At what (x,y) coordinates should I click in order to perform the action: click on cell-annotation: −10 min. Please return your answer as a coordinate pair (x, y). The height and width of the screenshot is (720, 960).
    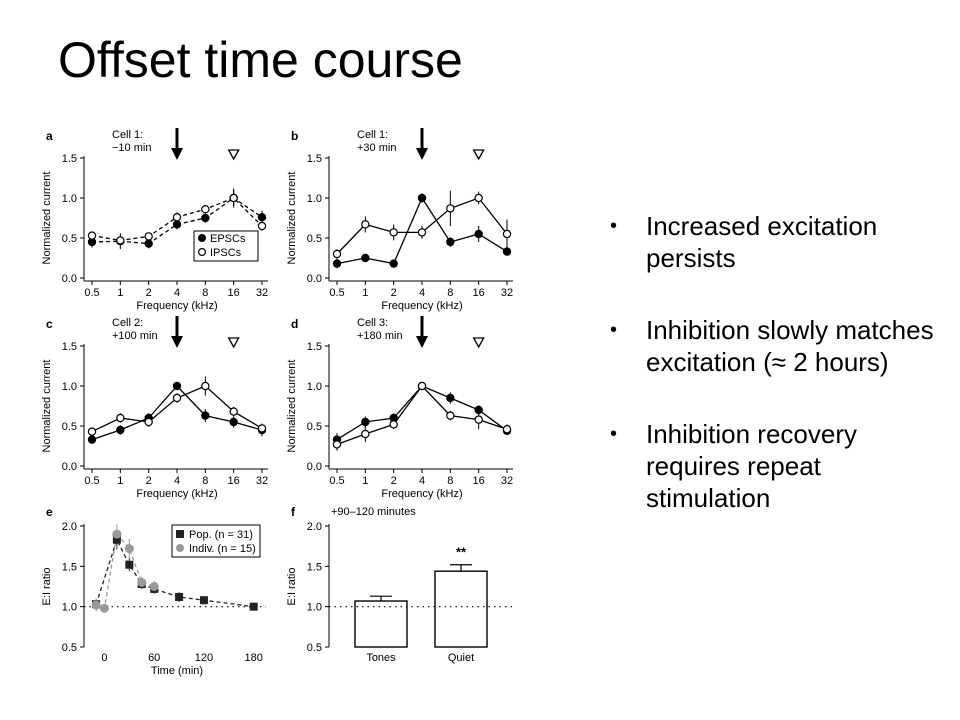
    Looking at the image, I should click on (131, 148).